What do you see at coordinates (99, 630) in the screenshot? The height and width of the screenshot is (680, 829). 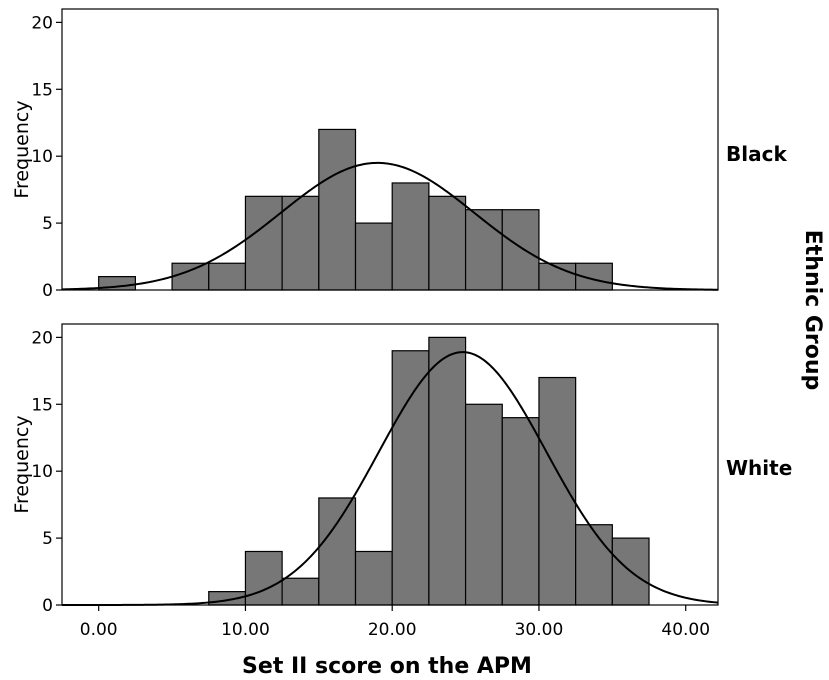 I see `x-tick-label: 0.00` at bounding box center [99, 630].